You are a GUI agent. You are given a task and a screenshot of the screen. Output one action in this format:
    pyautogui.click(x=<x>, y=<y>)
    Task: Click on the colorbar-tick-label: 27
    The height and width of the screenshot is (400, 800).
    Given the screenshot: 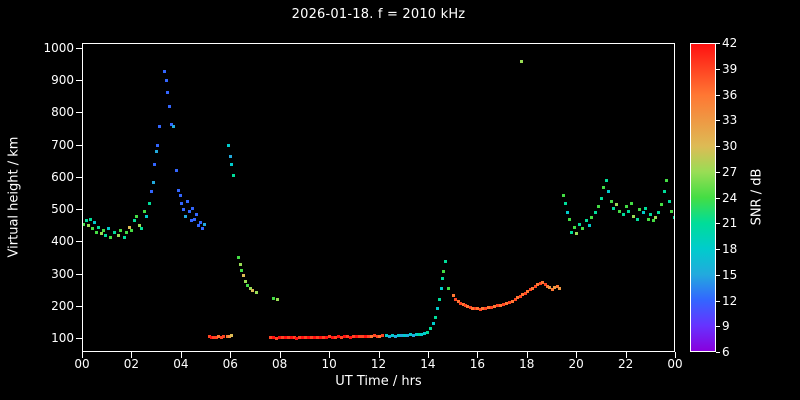 What is the action you would take?
    pyautogui.click(x=730, y=171)
    